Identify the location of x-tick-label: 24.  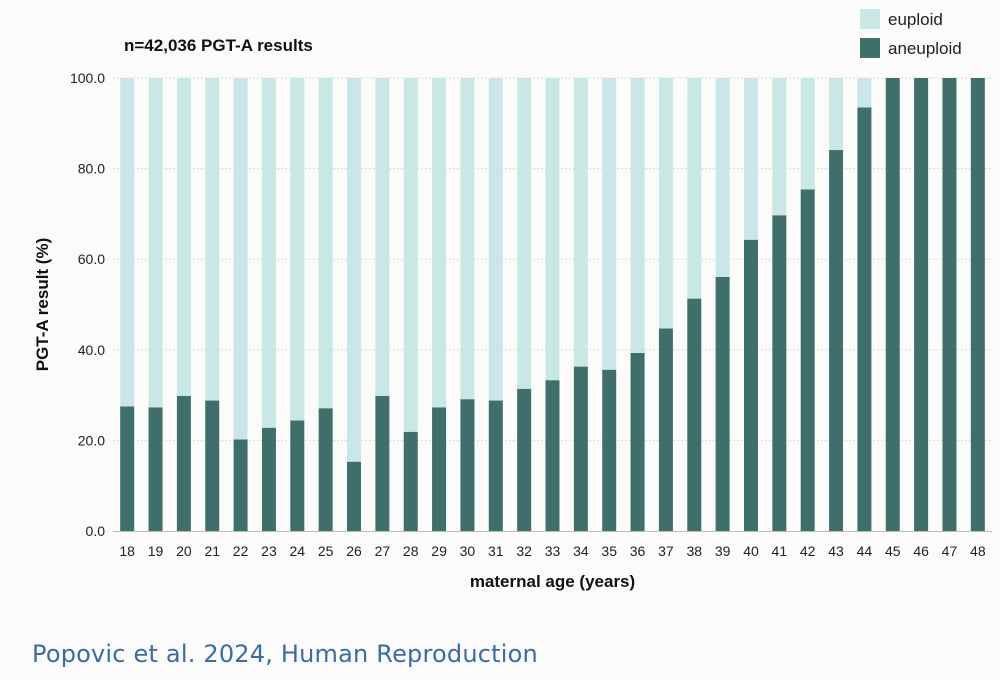
(298, 551).